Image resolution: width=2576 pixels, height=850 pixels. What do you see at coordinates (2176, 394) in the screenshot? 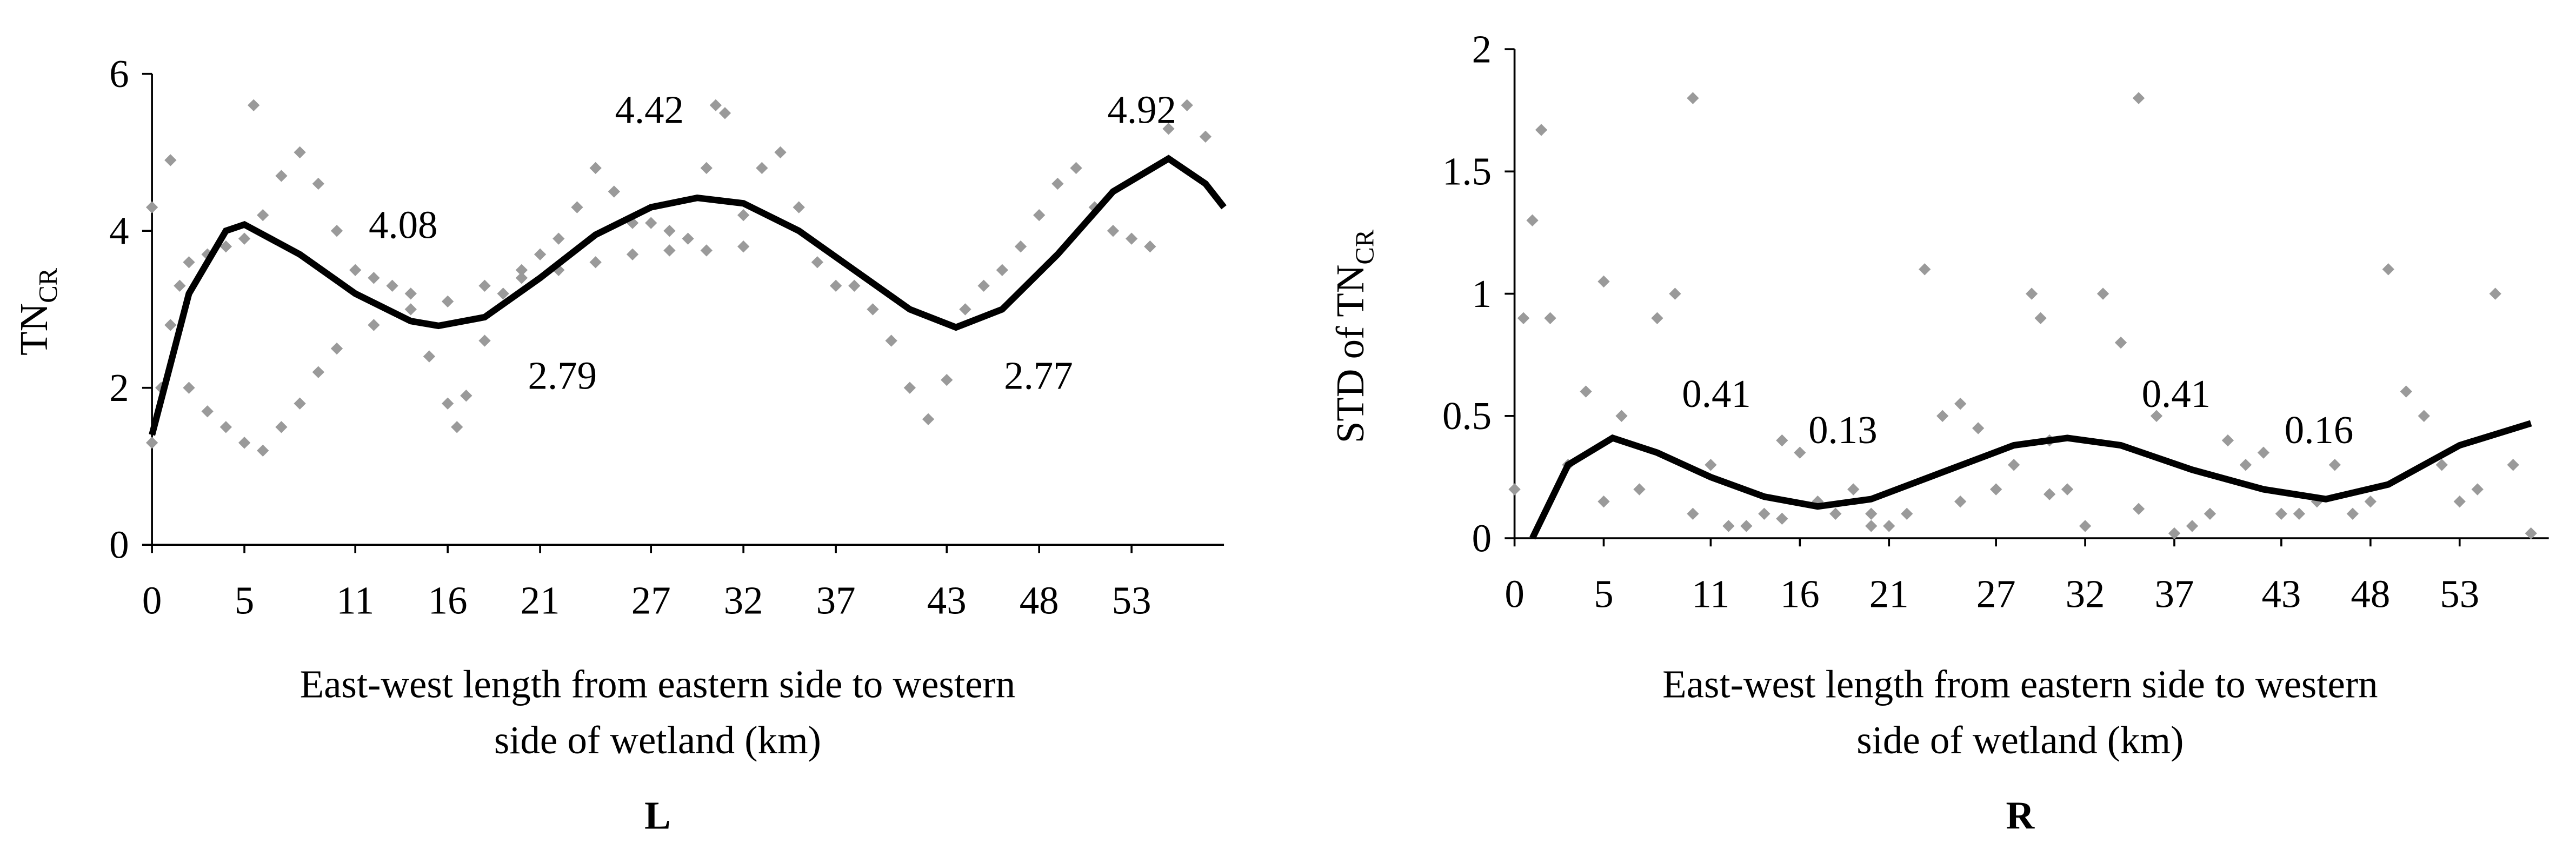
I see `annotation: 0.41` at bounding box center [2176, 394].